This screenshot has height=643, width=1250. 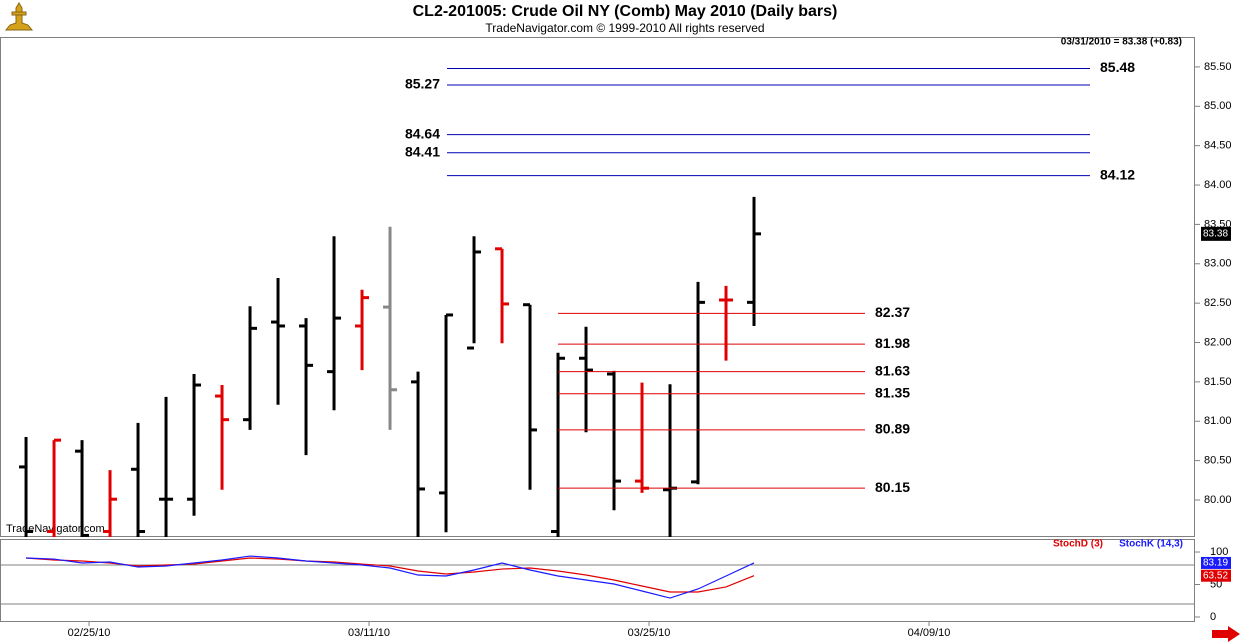 What do you see at coordinates (649, 633) in the screenshot?
I see `x-tick-label: 03/25/10` at bounding box center [649, 633].